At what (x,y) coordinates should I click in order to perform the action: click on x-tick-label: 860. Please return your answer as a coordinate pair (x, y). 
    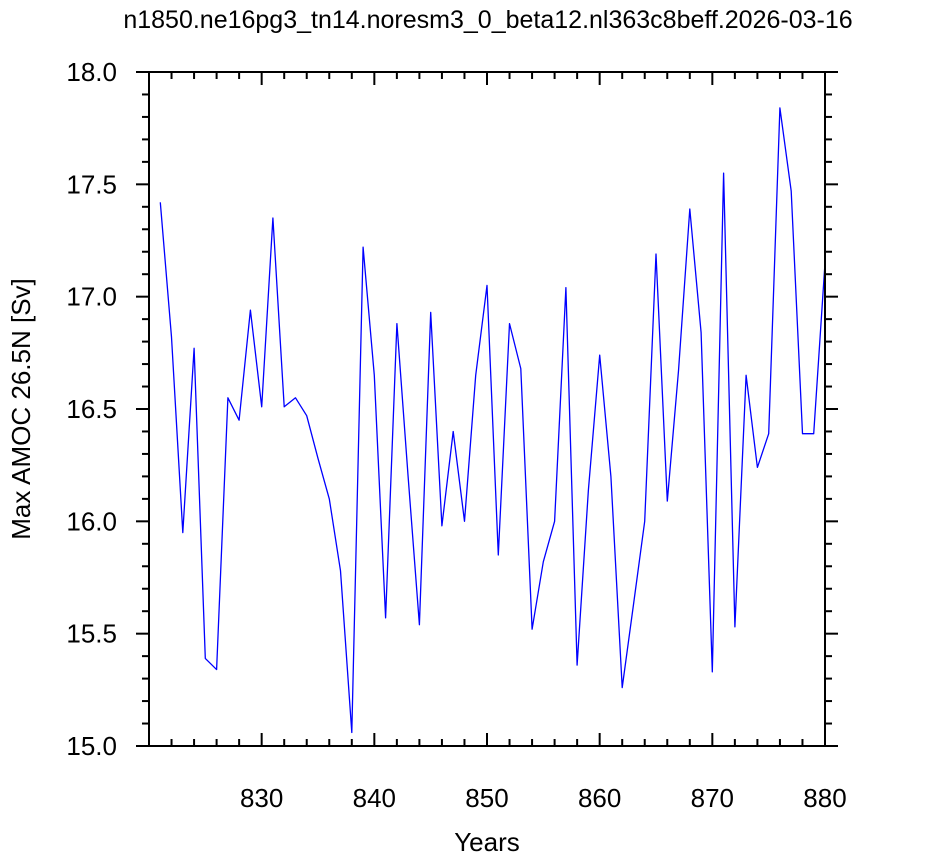
    Looking at the image, I should click on (599, 798).